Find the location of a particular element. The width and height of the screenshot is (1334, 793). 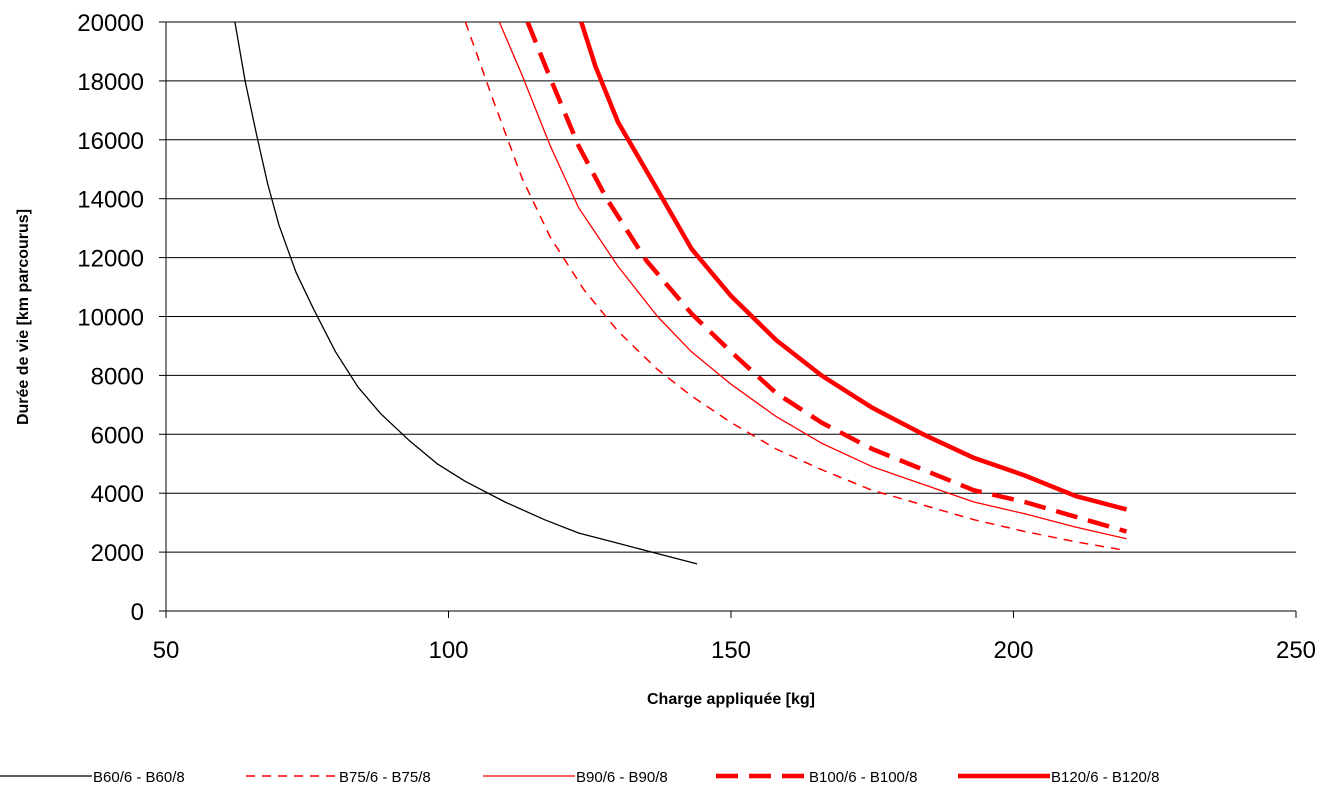

legend-label-1: B75/6 - B75/8 is located at coordinates (385, 777).